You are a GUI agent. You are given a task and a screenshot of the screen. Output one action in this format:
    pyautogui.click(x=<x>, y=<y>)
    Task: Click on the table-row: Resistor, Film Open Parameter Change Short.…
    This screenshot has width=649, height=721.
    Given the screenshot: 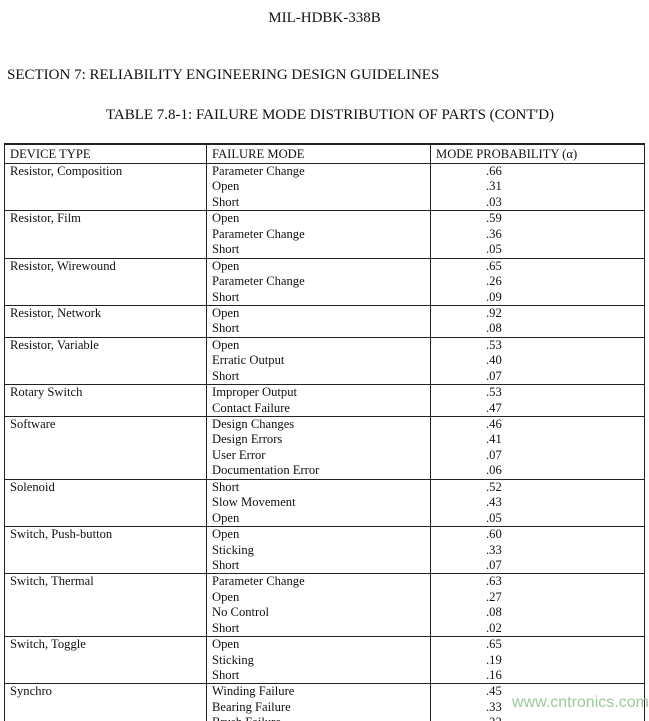 What is the action you would take?
    pyautogui.click(x=324, y=234)
    